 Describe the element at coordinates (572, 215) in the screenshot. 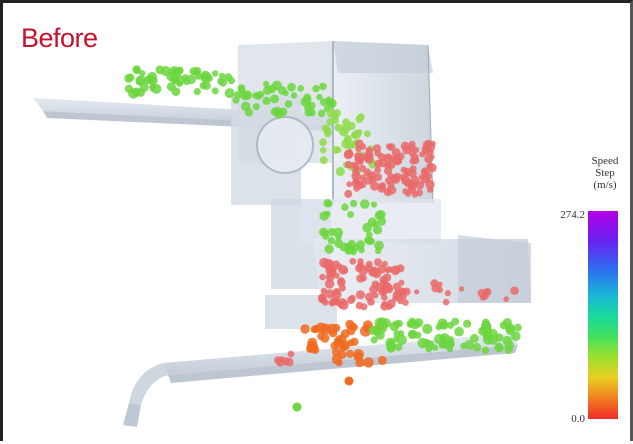

I see `legend-max-value: 274.2` at that location.